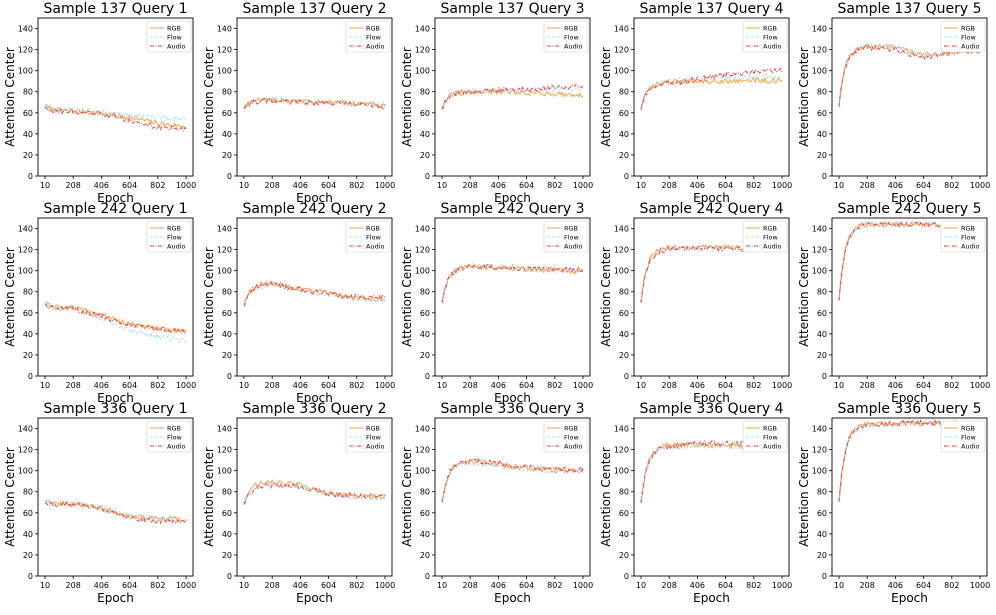  Describe the element at coordinates (711, 273) in the screenshot. I see `series-line-rgb` at that location.